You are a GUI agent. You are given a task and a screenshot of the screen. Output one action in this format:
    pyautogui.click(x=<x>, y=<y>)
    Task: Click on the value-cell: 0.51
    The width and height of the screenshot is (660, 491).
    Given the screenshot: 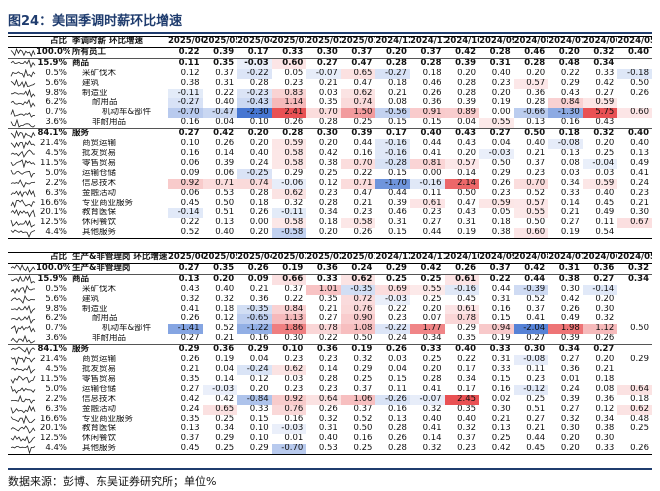 What is the action you would take?
    pyautogui.click(x=225, y=213)
    